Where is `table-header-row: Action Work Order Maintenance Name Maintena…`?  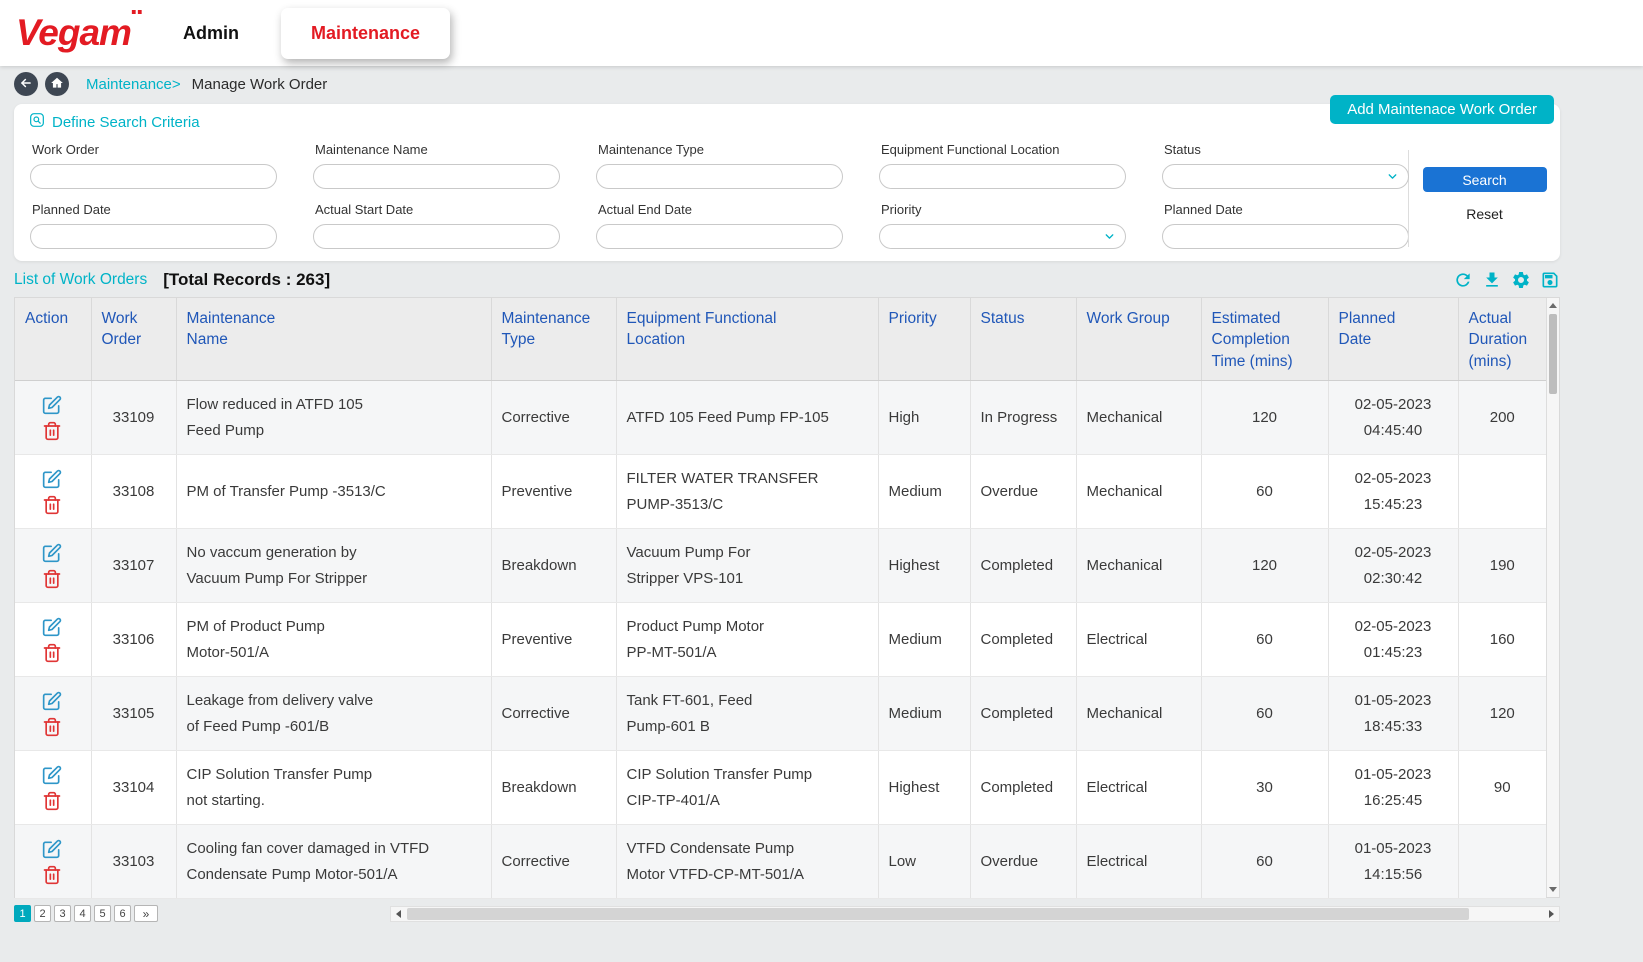 table-header-row: Action Work Order Maintenance Name Maintena… is located at coordinates (780, 340).